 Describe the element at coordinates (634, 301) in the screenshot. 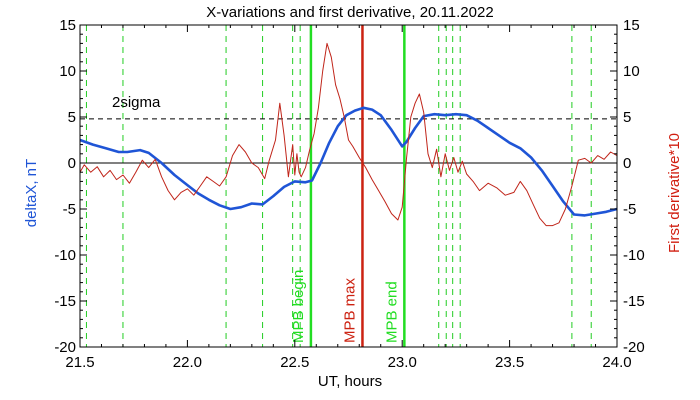

I see `y-tick-label-right: -15` at that location.